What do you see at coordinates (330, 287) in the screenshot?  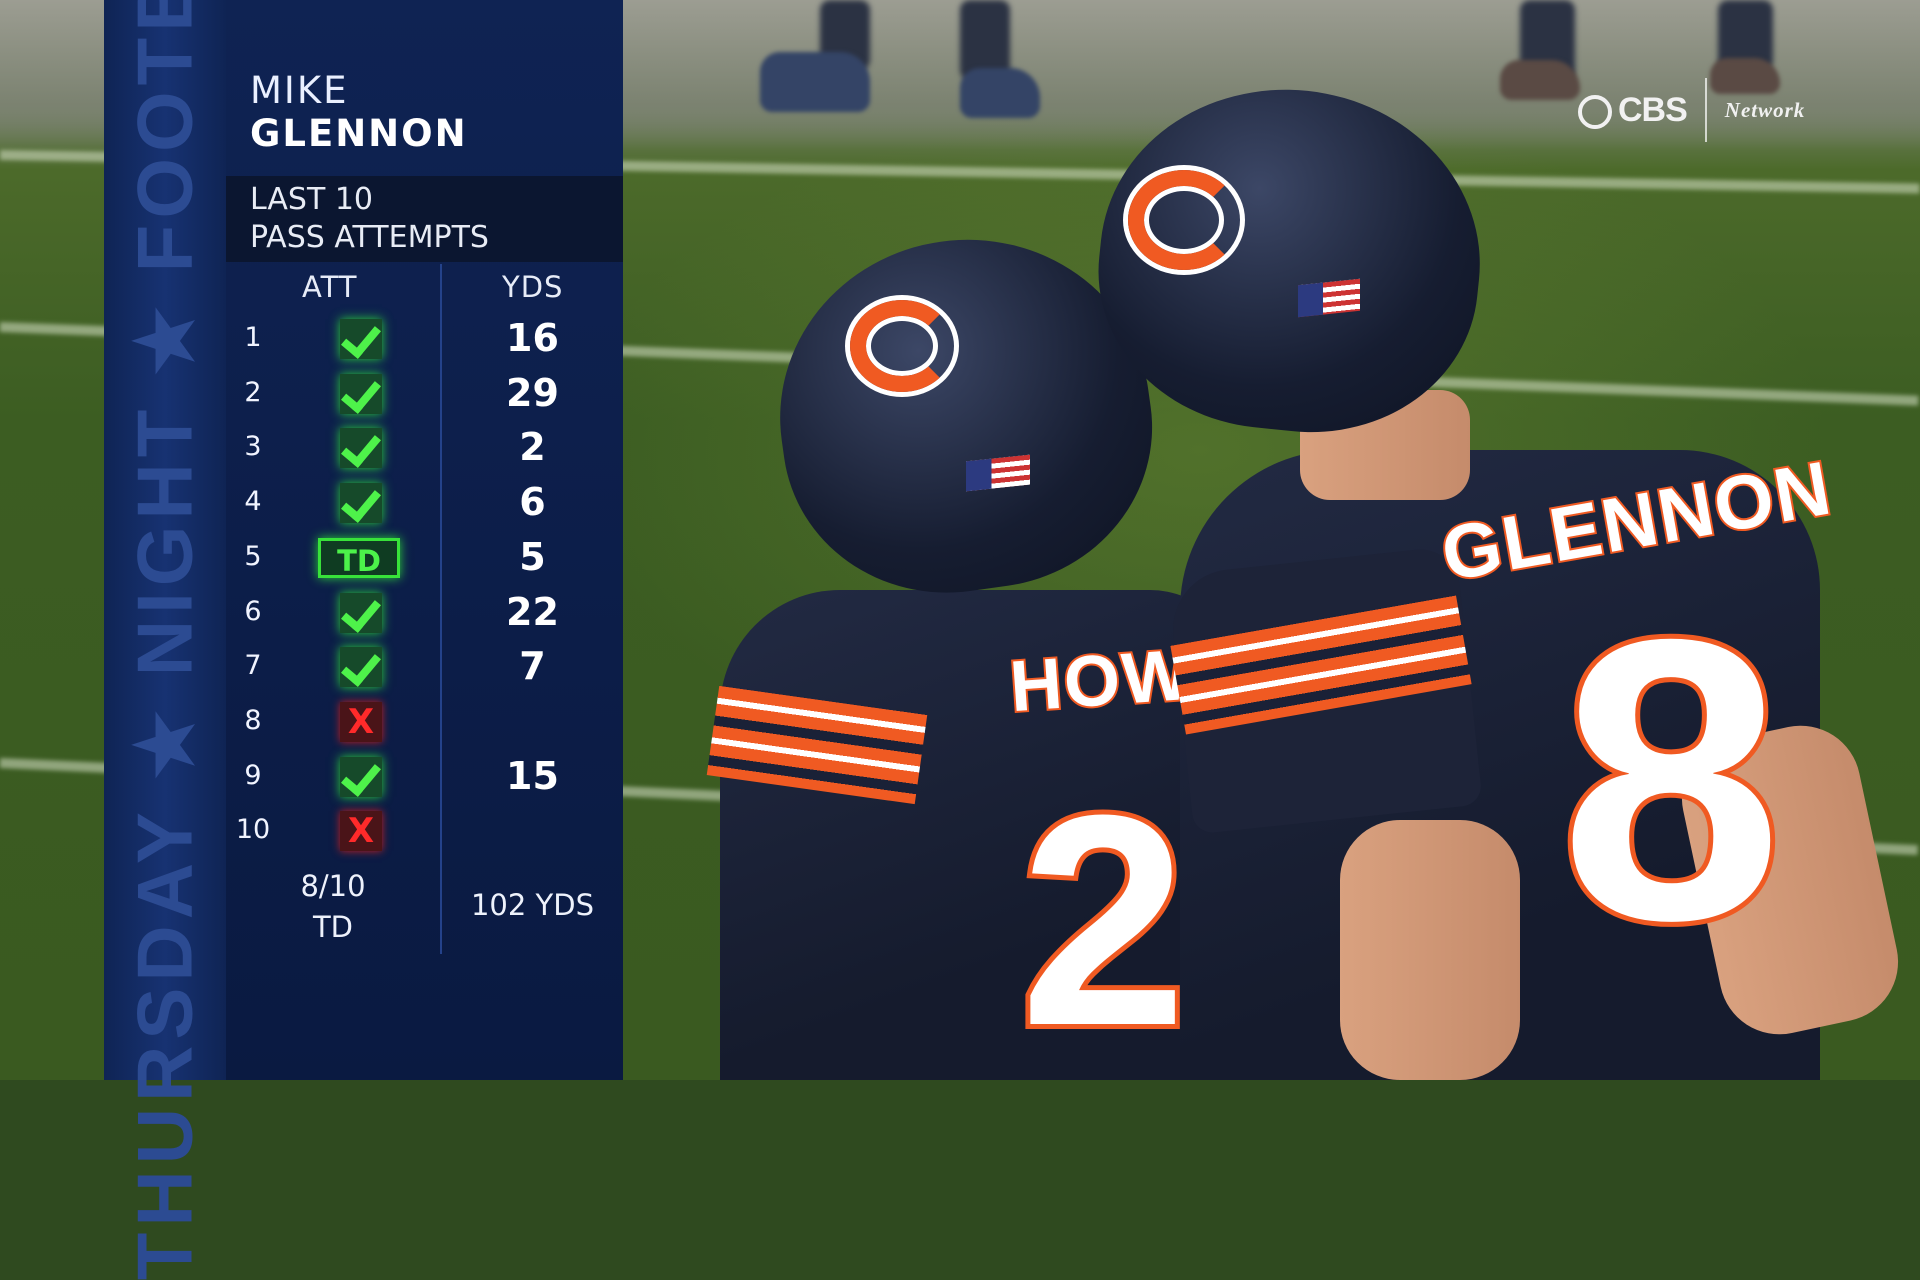 I see `column-header-att: ATT` at bounding box center [330, 287].